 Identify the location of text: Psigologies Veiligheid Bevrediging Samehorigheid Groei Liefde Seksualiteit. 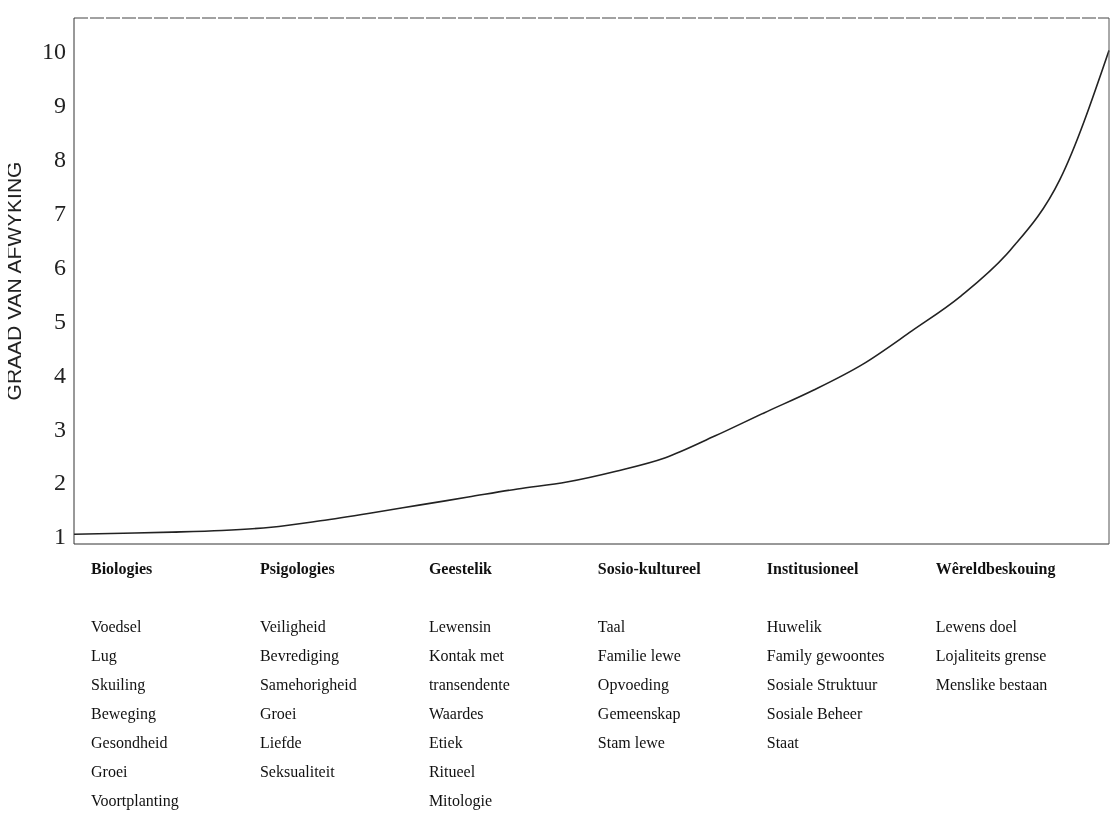
(308, 670).